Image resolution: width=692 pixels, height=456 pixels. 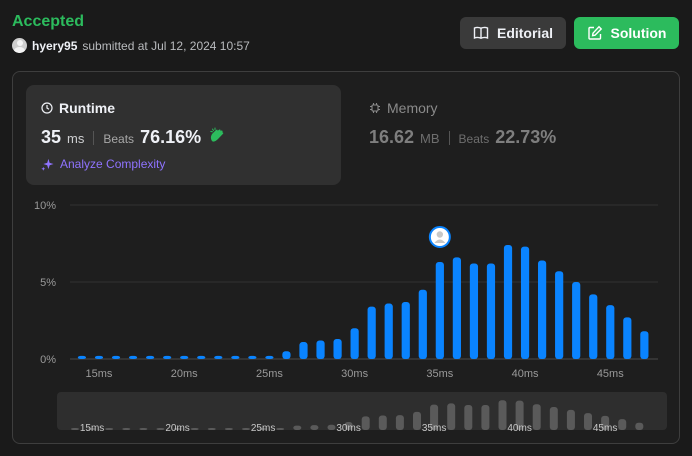 What do you see at coordinates (99, 374) in the screenshot?
I see `x-tick-label: 15ms` at bounding box center [99, 374].